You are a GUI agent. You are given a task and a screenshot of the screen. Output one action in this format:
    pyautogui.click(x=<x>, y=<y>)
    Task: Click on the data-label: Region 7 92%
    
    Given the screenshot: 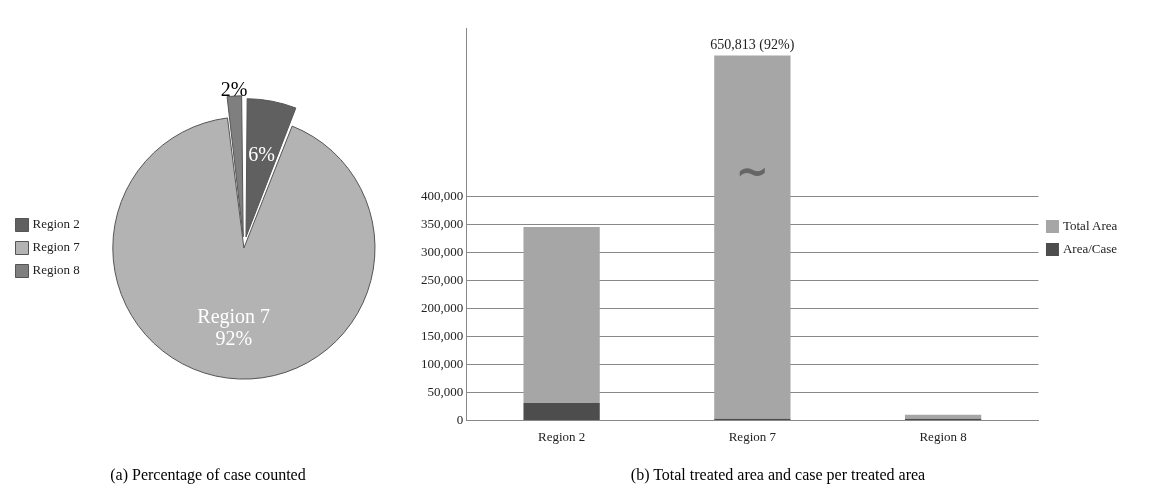 What is the action you would take?
    pyautogui.click(x=234, y=326)
    